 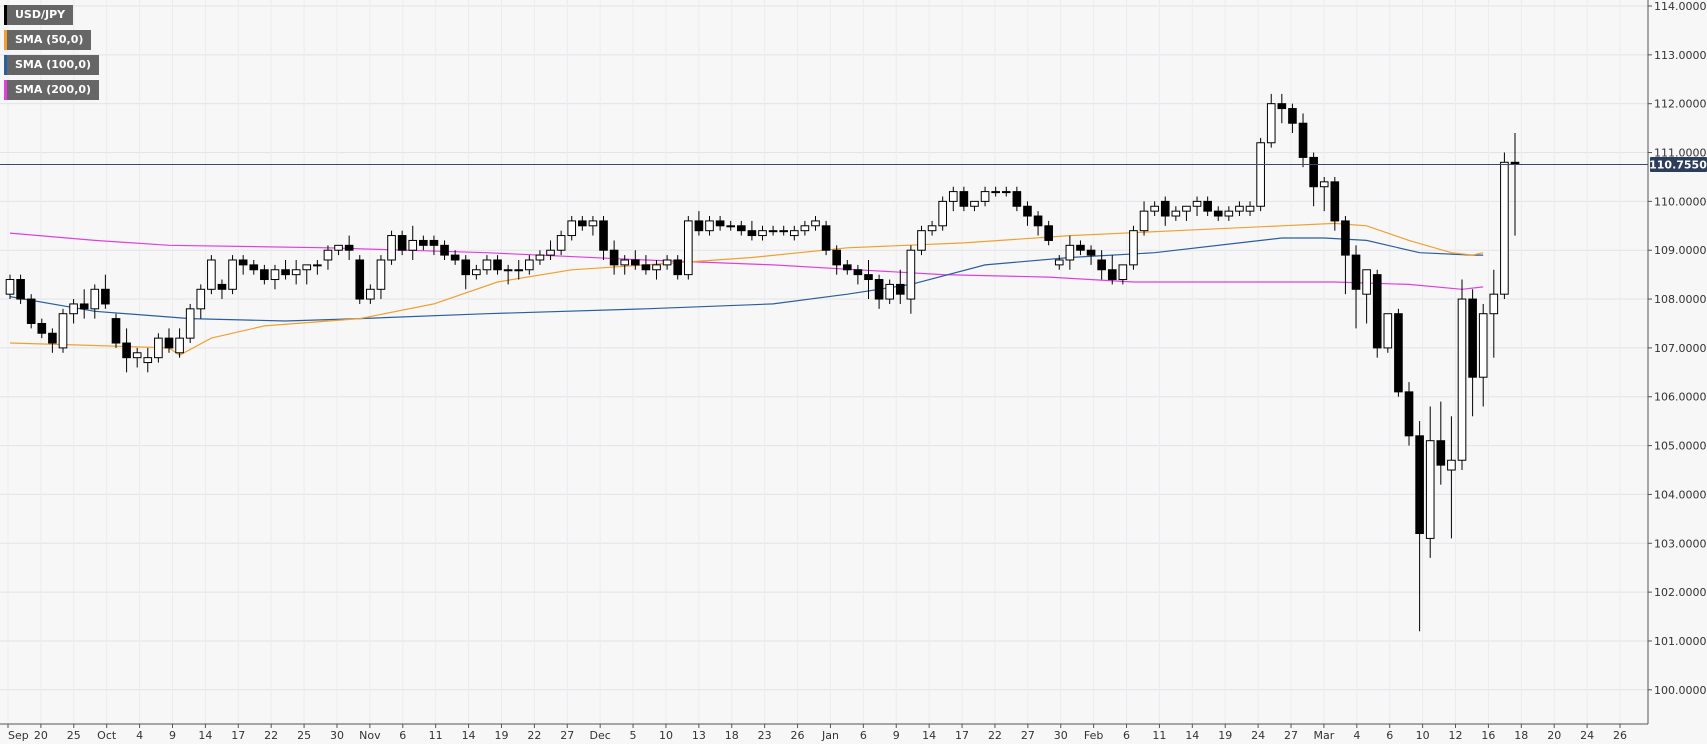 I want to click on time-axis-label: 24, so click(x=1587, y=735).